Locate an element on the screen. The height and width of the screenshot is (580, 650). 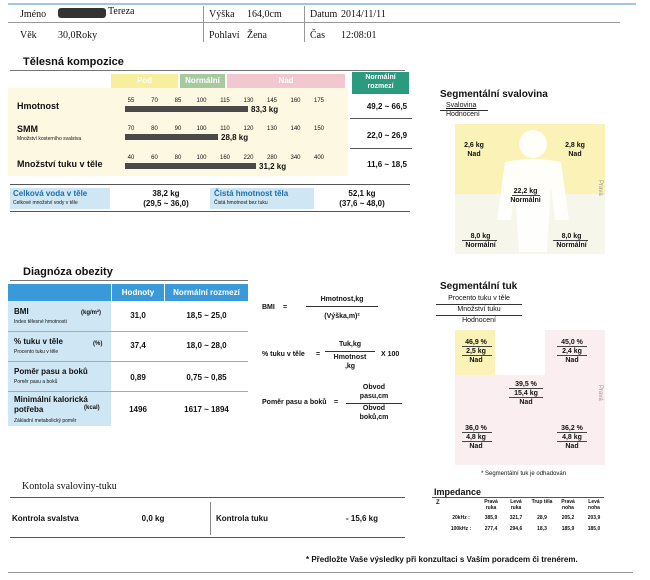
scale-tick: 130 is located at coordinates (271, 129).